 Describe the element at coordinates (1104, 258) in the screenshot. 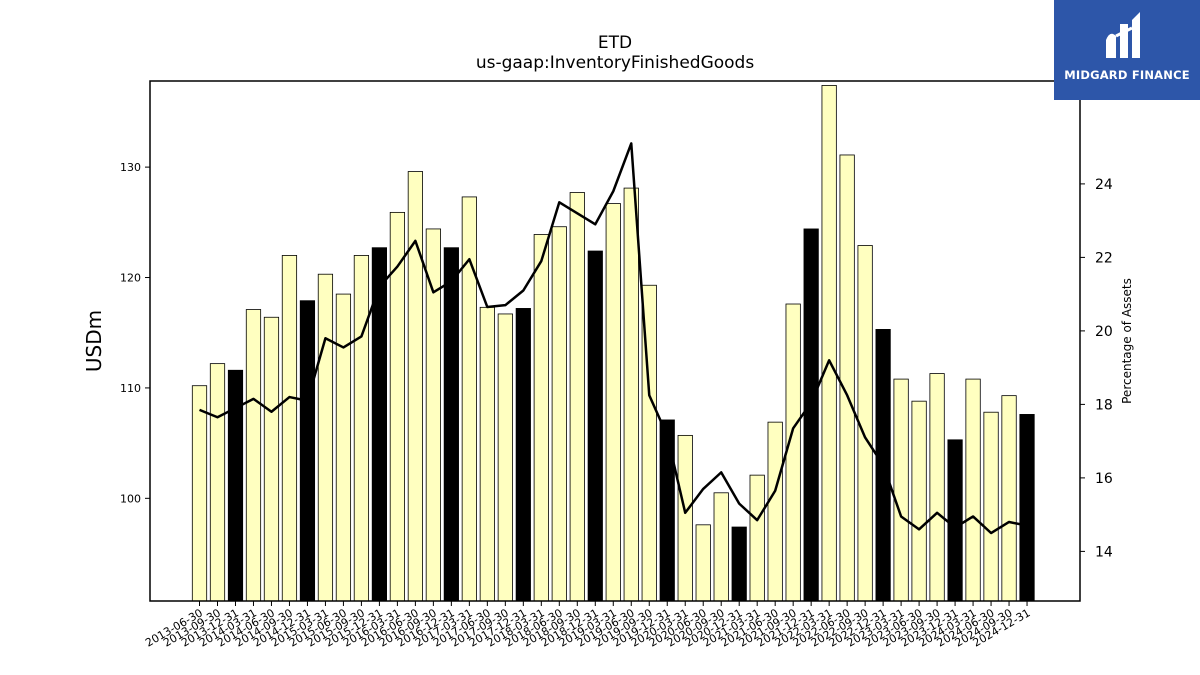

I see `y2-tick-label: 22` at that location.